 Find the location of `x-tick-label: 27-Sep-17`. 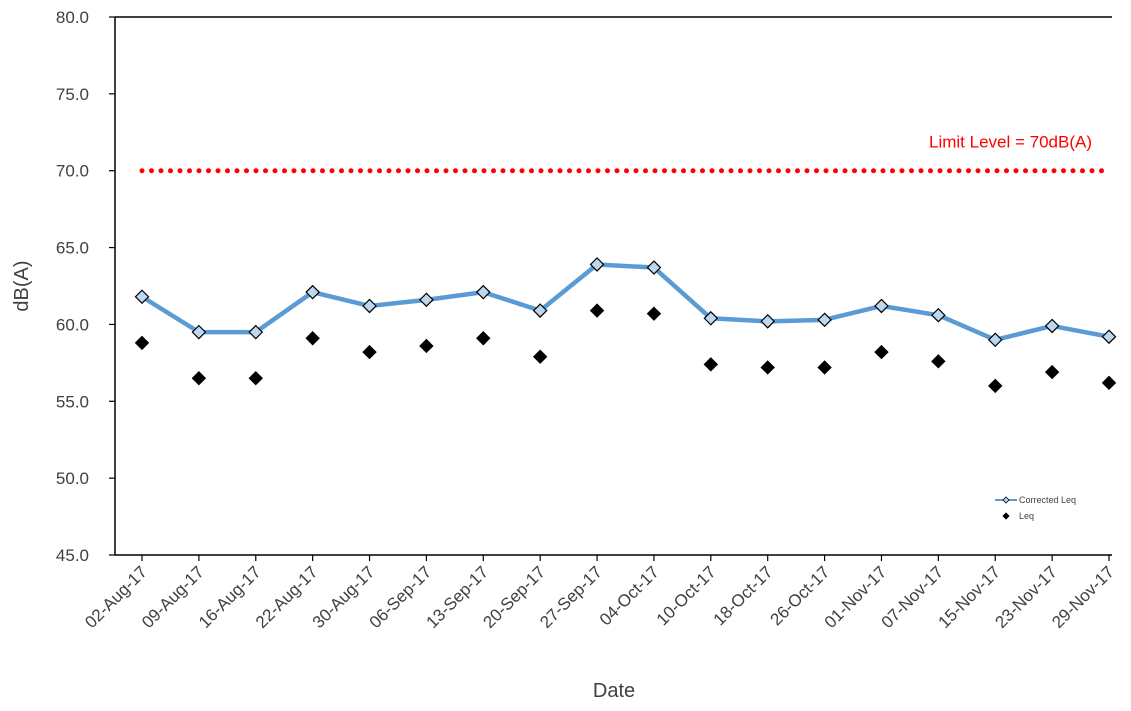

x-tick-label: 27-Sep-17 is located at coordinates (571, 597).